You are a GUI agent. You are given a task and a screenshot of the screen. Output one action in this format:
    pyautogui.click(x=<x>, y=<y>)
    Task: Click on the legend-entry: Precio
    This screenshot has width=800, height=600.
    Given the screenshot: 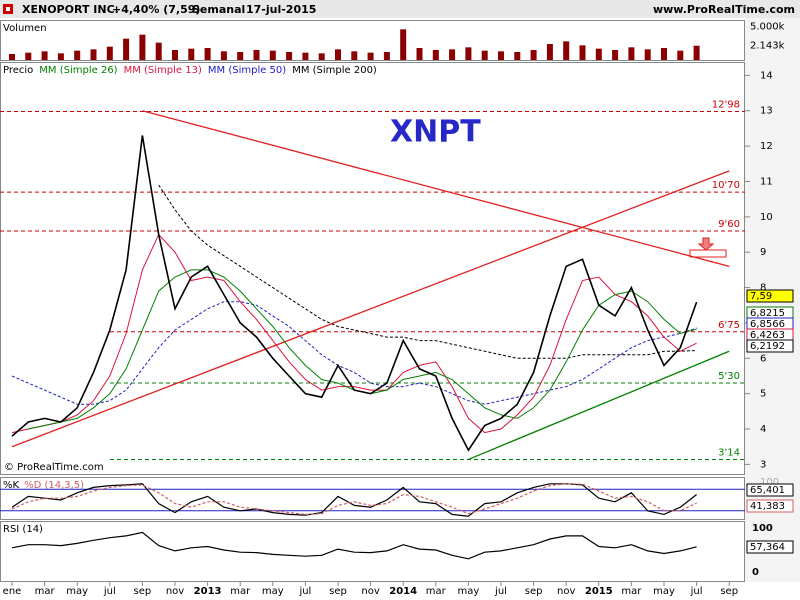 What is the action you would take?
    pyautogui.click(x=18, y=70)
    